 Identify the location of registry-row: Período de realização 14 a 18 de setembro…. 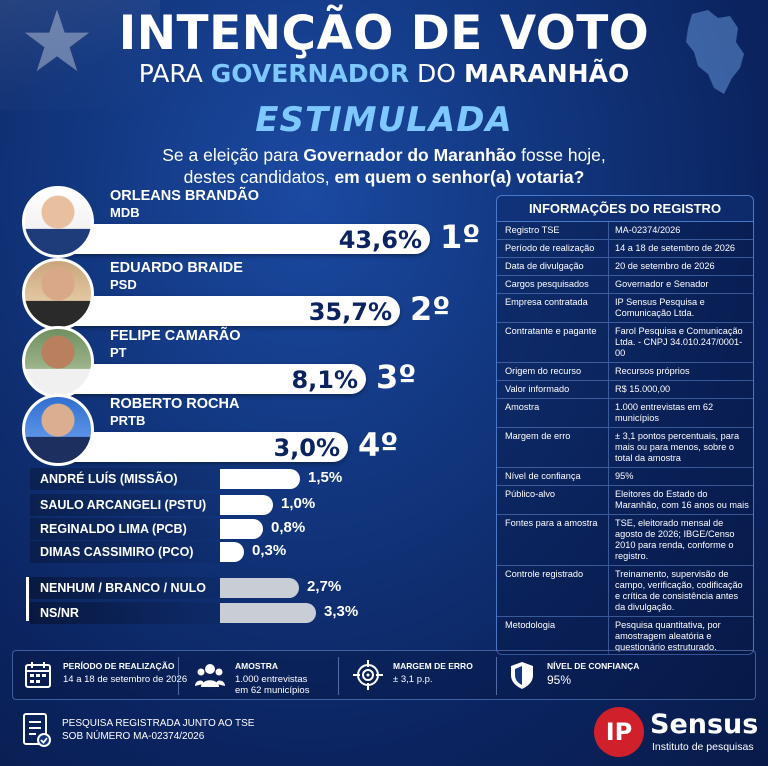
(625, 249).